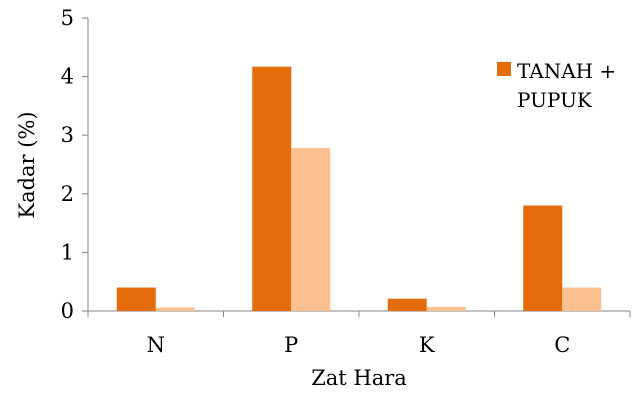 The width and height of the screenshot is (633, 394). I want to click on x-tick-label: P, so click(291, 345).